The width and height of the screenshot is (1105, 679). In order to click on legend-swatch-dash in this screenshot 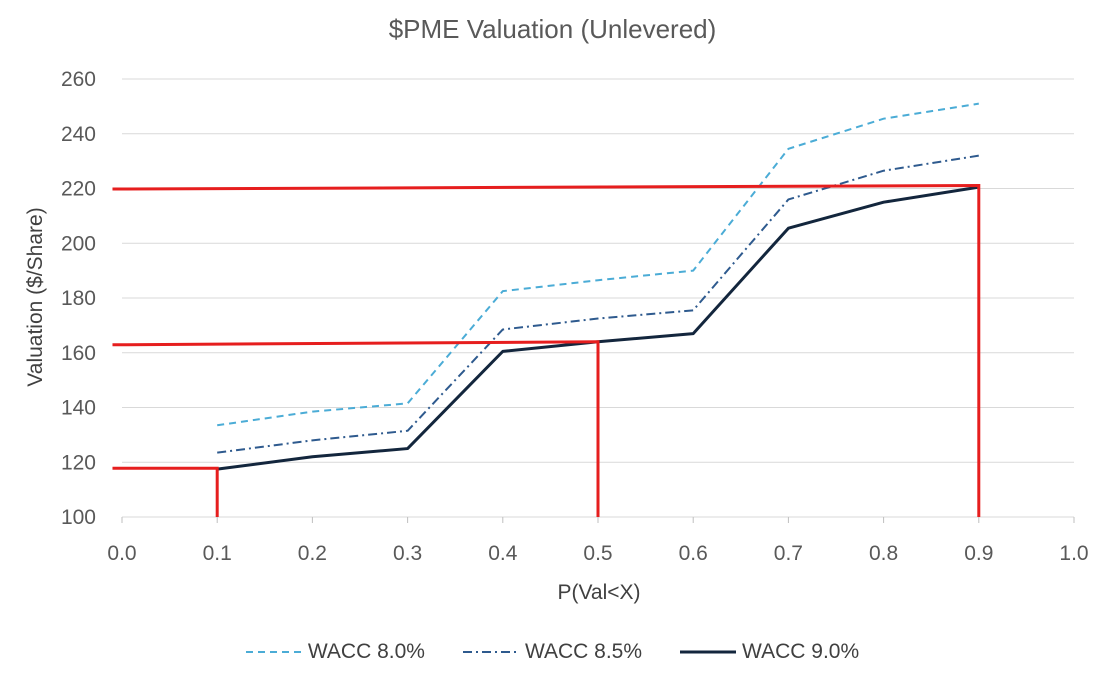, I will do `click(273, 652)`.